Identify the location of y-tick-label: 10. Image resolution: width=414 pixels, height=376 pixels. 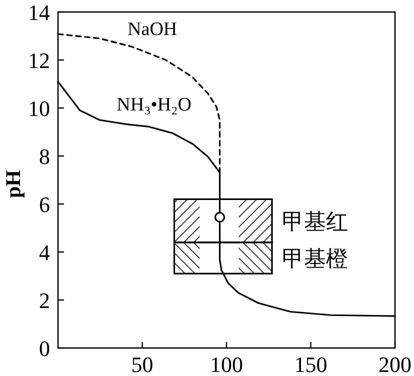
(39, 108).